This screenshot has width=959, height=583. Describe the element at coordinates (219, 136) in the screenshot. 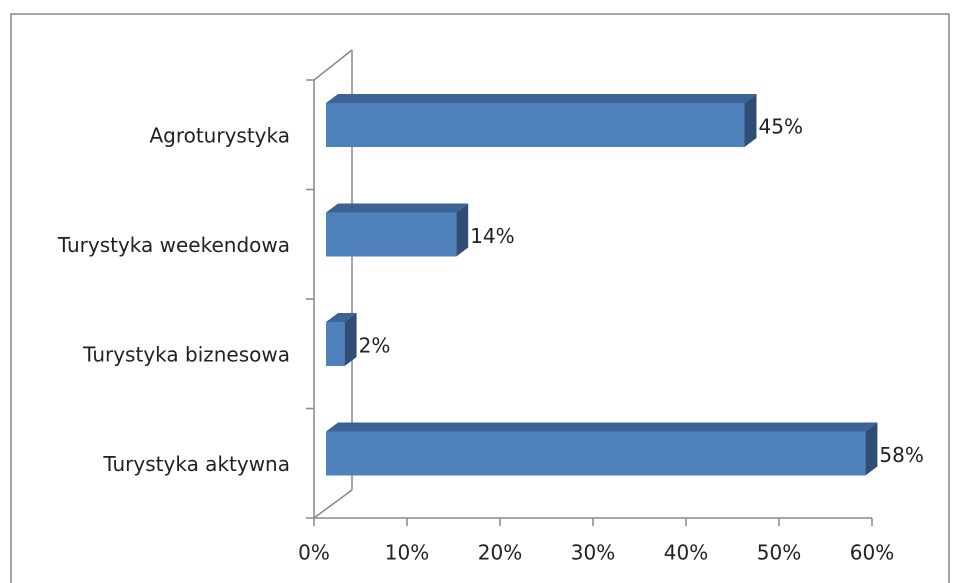

I see `y-tick-label: Agroturystyka` at that location.